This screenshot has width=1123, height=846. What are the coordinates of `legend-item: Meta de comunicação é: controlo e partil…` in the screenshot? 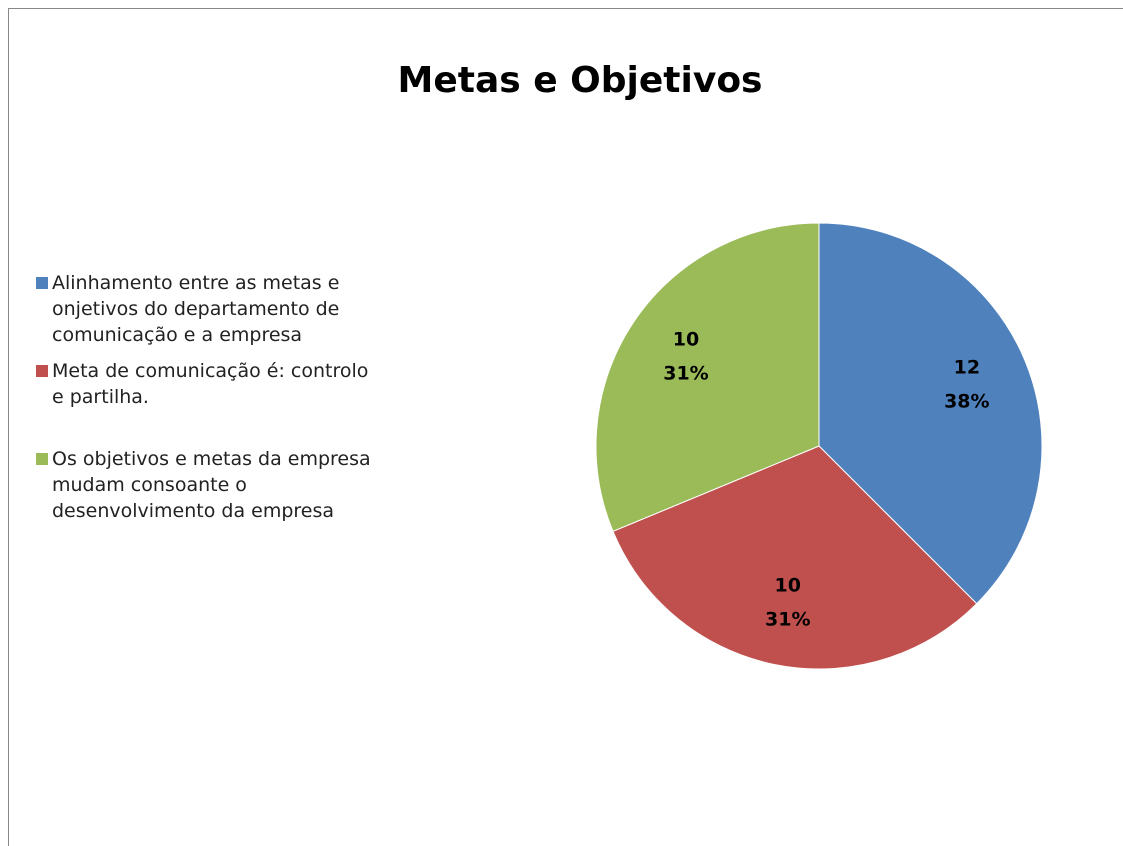 It's located at (211, 384).